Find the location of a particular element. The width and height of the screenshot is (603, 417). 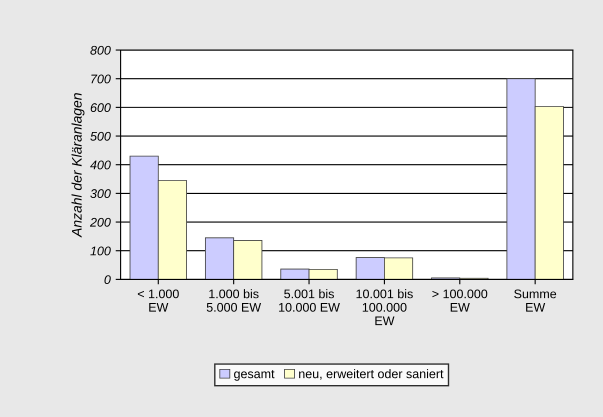

y-tick-label: 700 is located at coordinates (101, 79).